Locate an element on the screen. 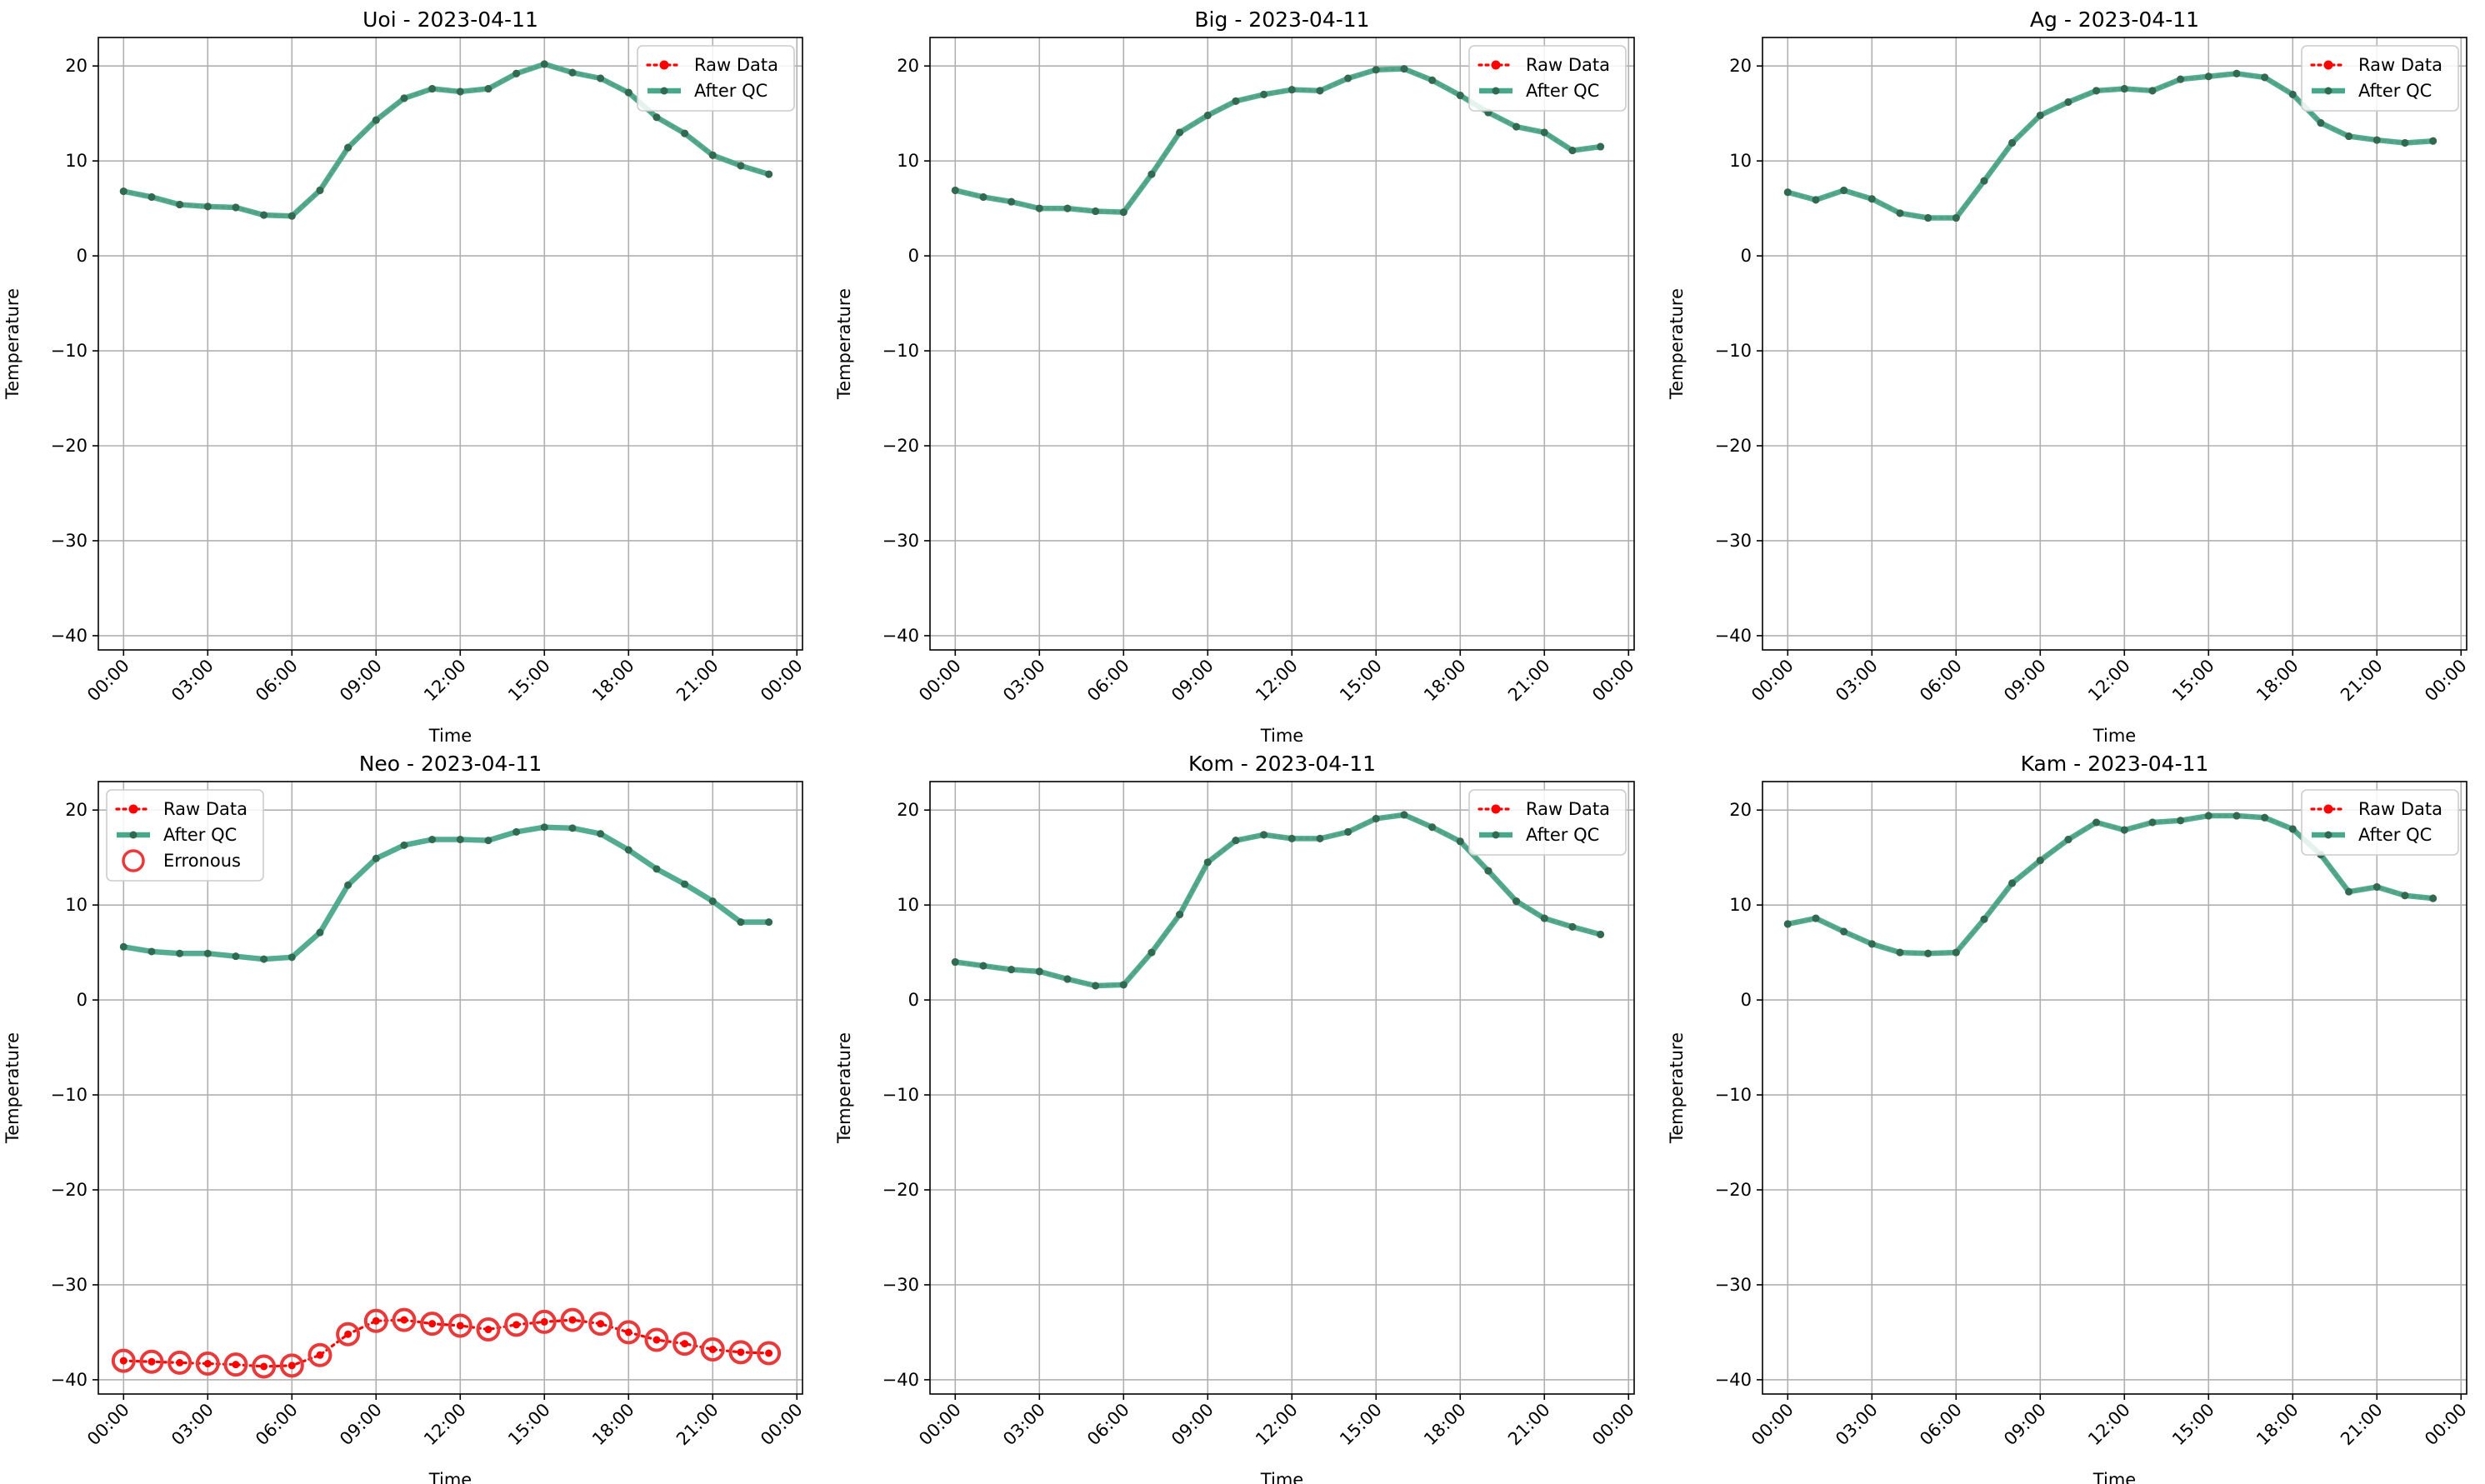 The height and width of the screenshot is (1484, 2485). y-tick-label: −40 is located at coordinates (1733, 636).